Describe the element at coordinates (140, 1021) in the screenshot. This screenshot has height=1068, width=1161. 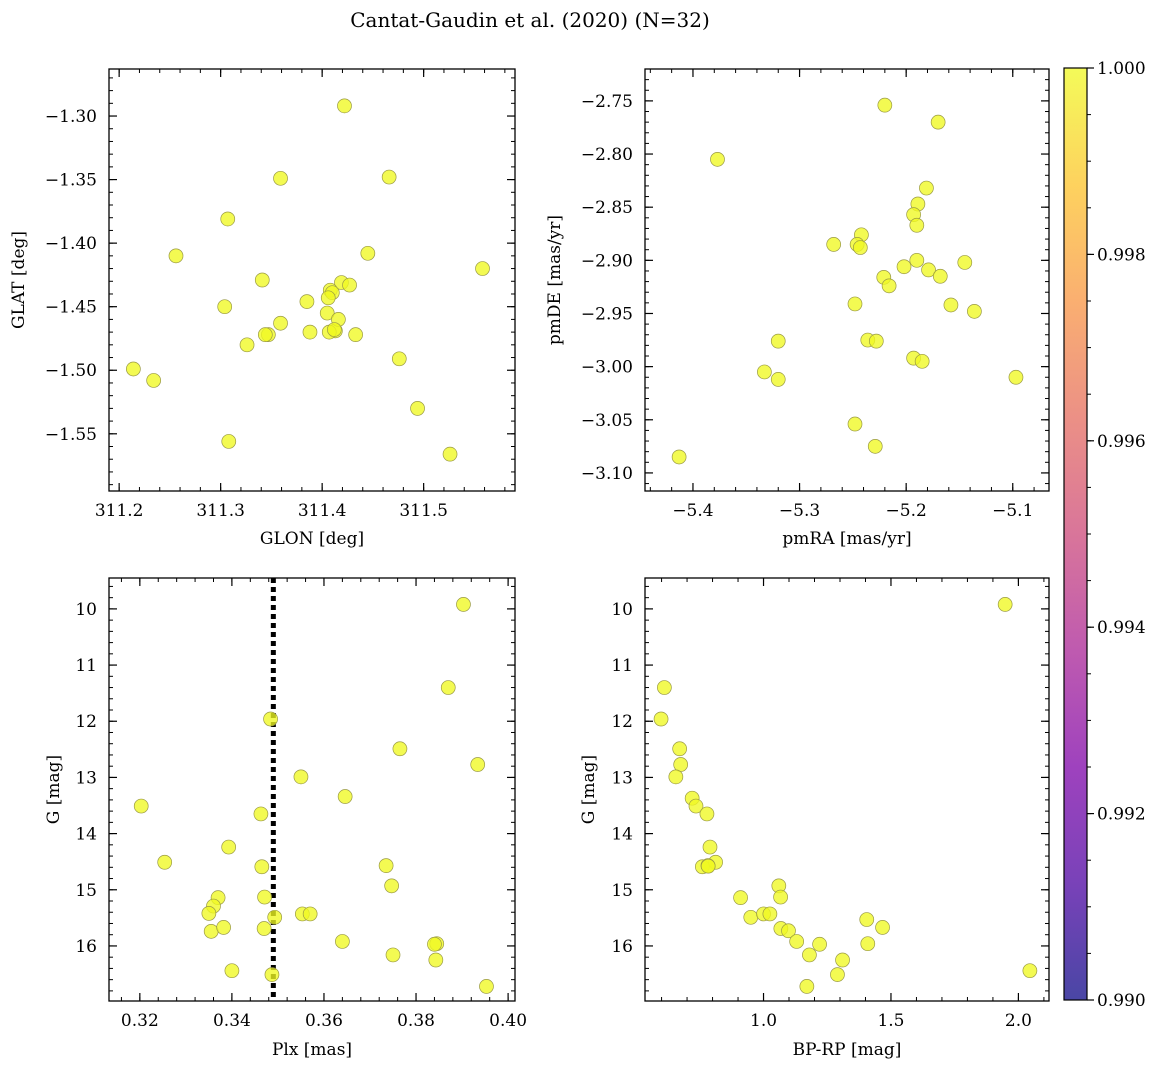
I see `x-tick-label: 0.32` at that location.